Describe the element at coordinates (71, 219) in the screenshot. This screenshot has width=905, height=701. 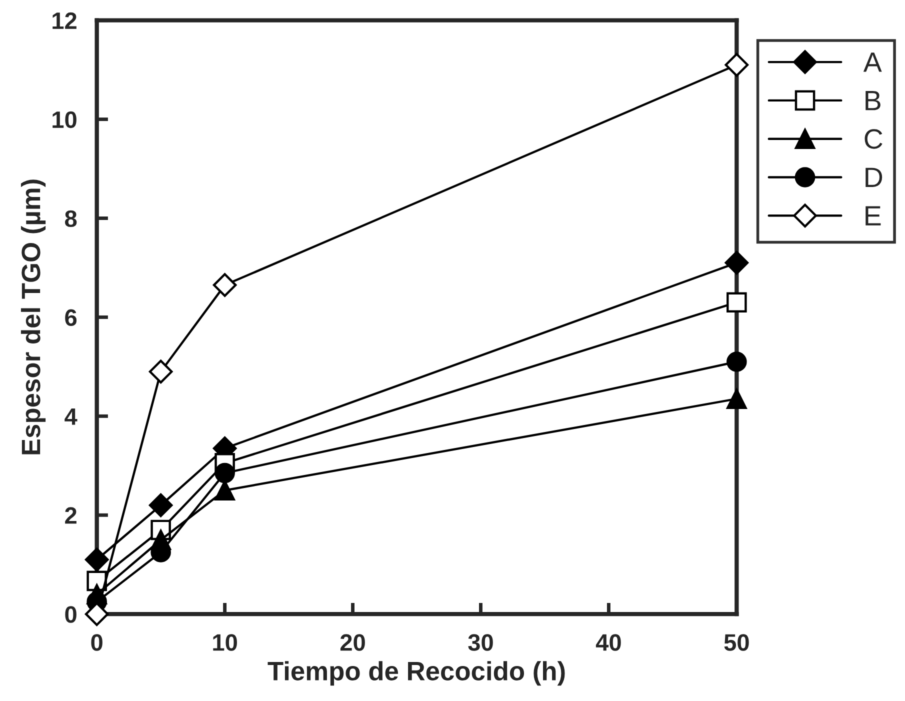
I see `y-tick-label: 8` at that location.